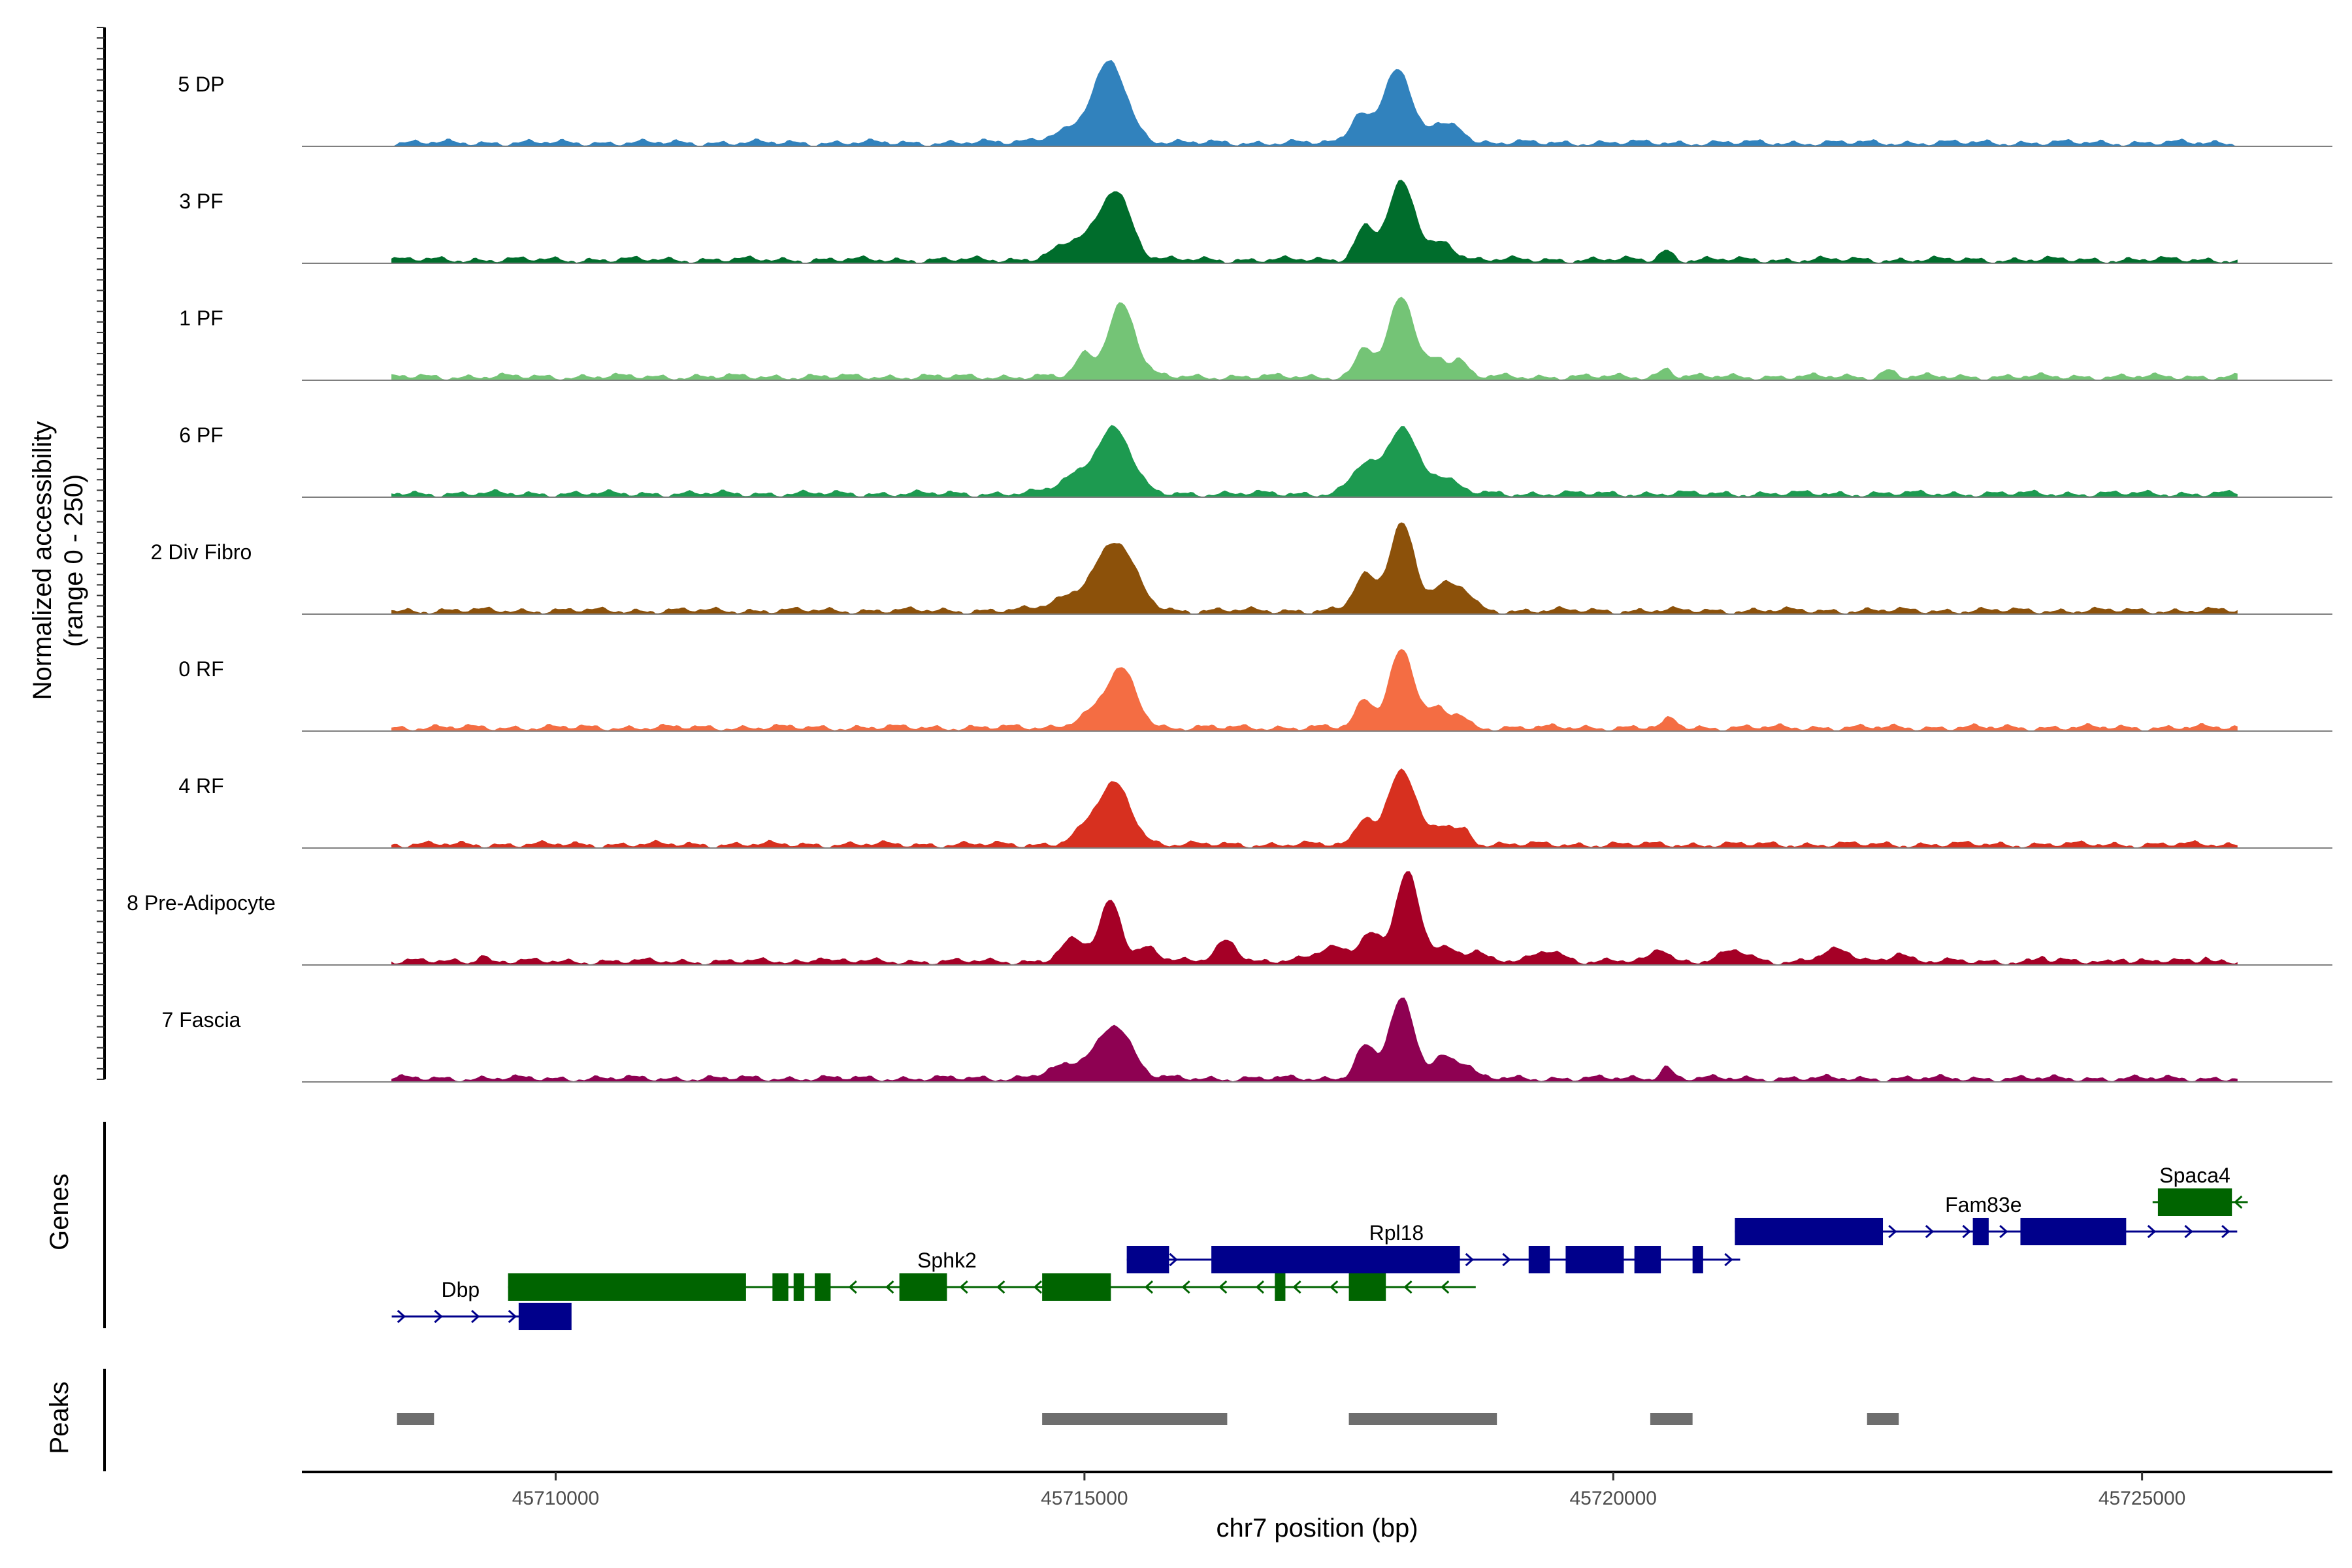  I want to click on gene-spaca4: Spaca4, so click(2200, 1190).